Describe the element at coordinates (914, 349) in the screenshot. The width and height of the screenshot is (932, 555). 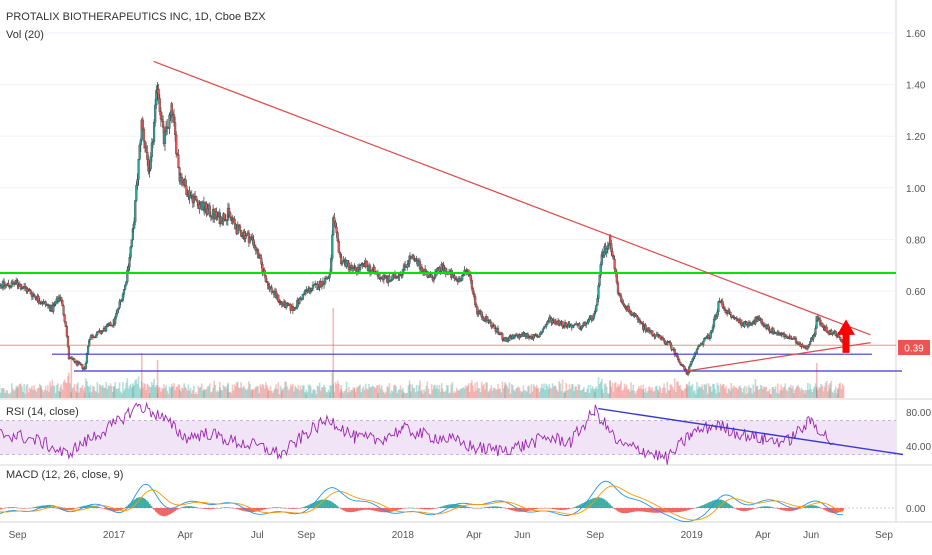
I see `price-badge-text: 0.39` at that location.